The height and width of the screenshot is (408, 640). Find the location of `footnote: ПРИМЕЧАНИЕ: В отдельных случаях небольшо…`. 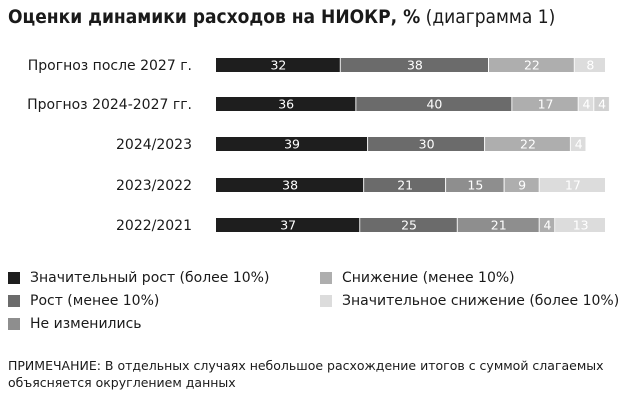

footnote: ПРИМЕЧАНИЕ: В отдельных случаях небольшо… is located at coordinates (306, 374).